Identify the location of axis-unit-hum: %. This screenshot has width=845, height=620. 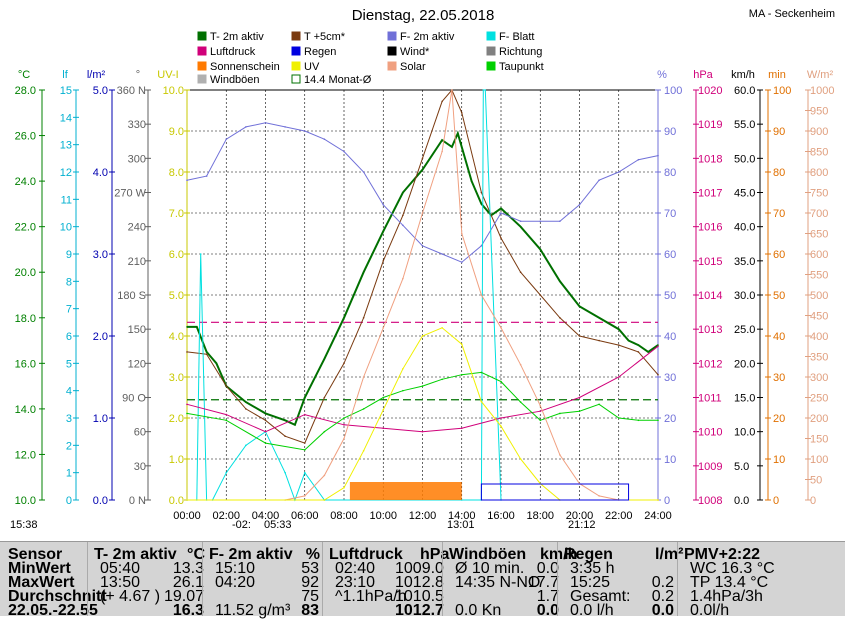
(662, 75).